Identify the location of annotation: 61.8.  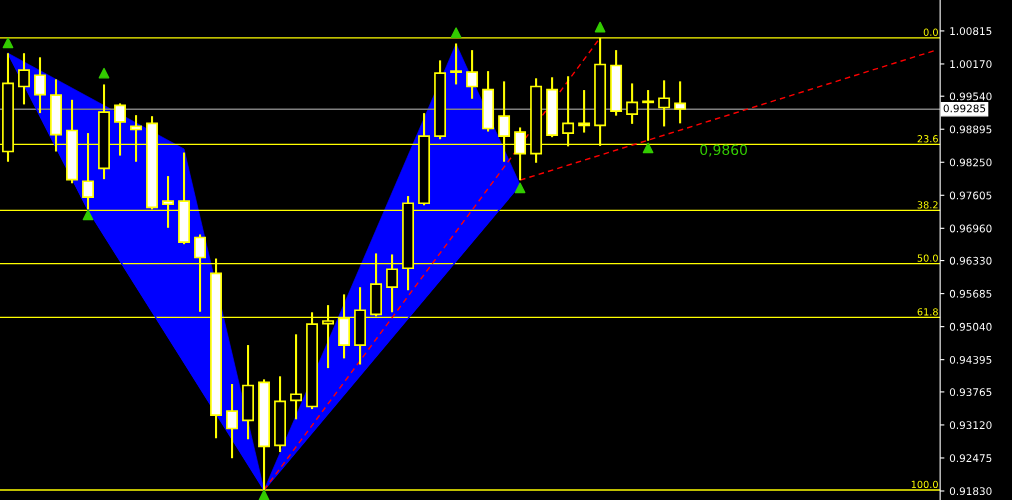
(927, 312).